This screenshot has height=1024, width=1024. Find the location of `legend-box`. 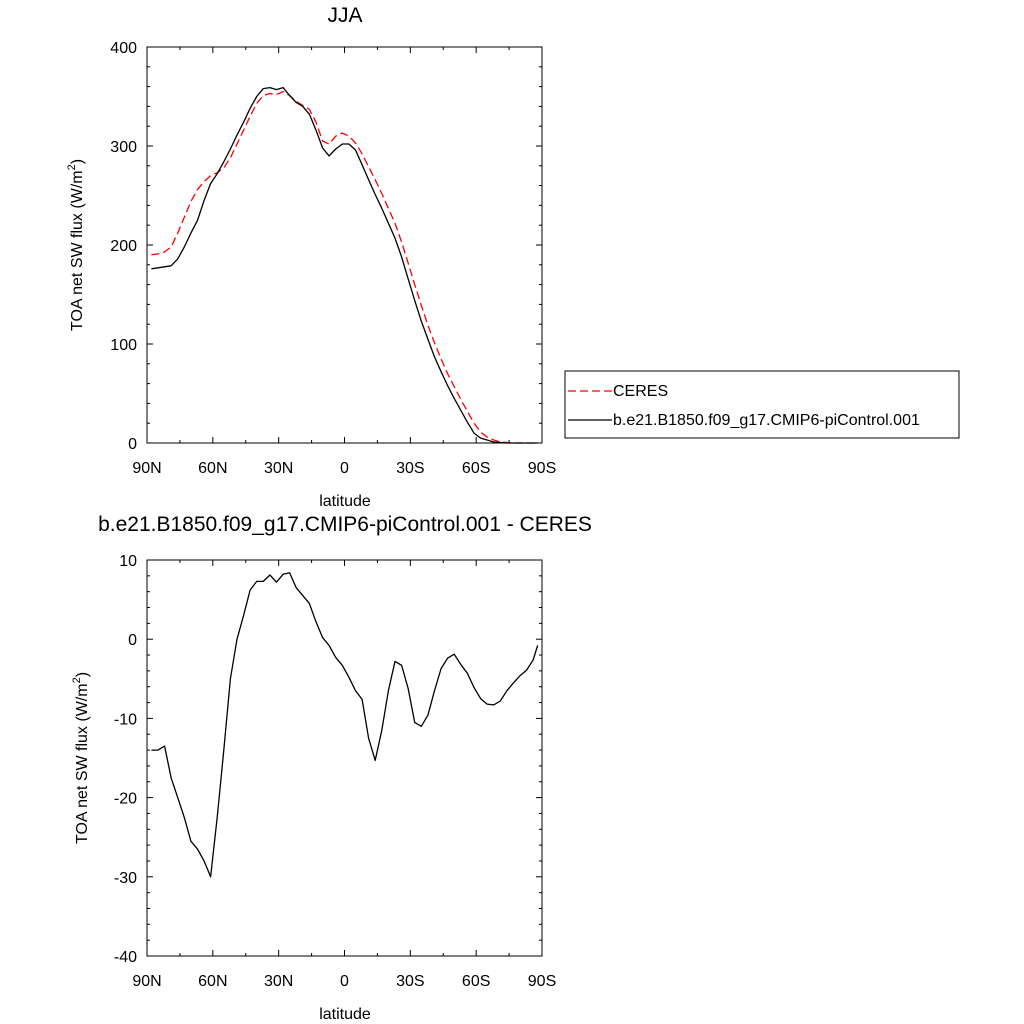

legend-box is located at coordinates (762, 404).